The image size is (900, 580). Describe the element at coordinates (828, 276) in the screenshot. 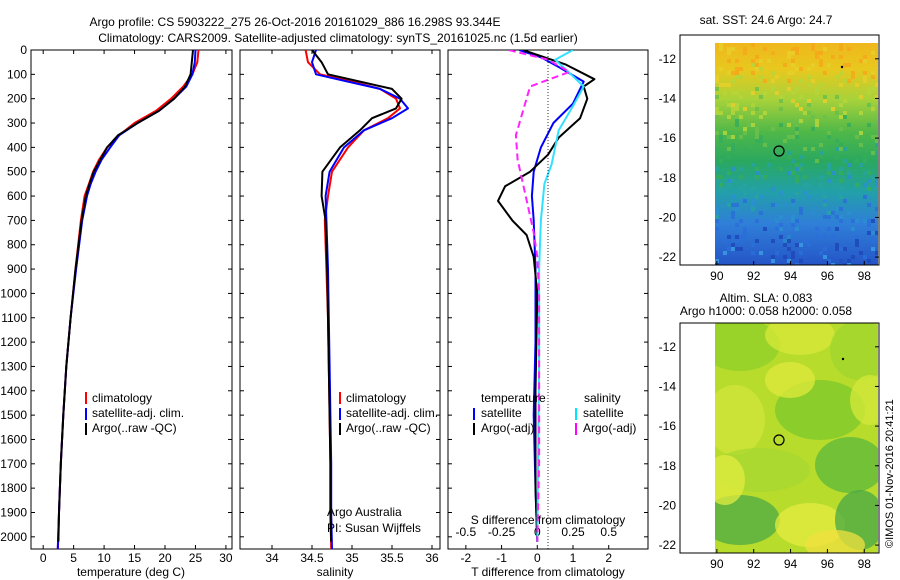

I see `map-x-tick-label: 96` at that location.